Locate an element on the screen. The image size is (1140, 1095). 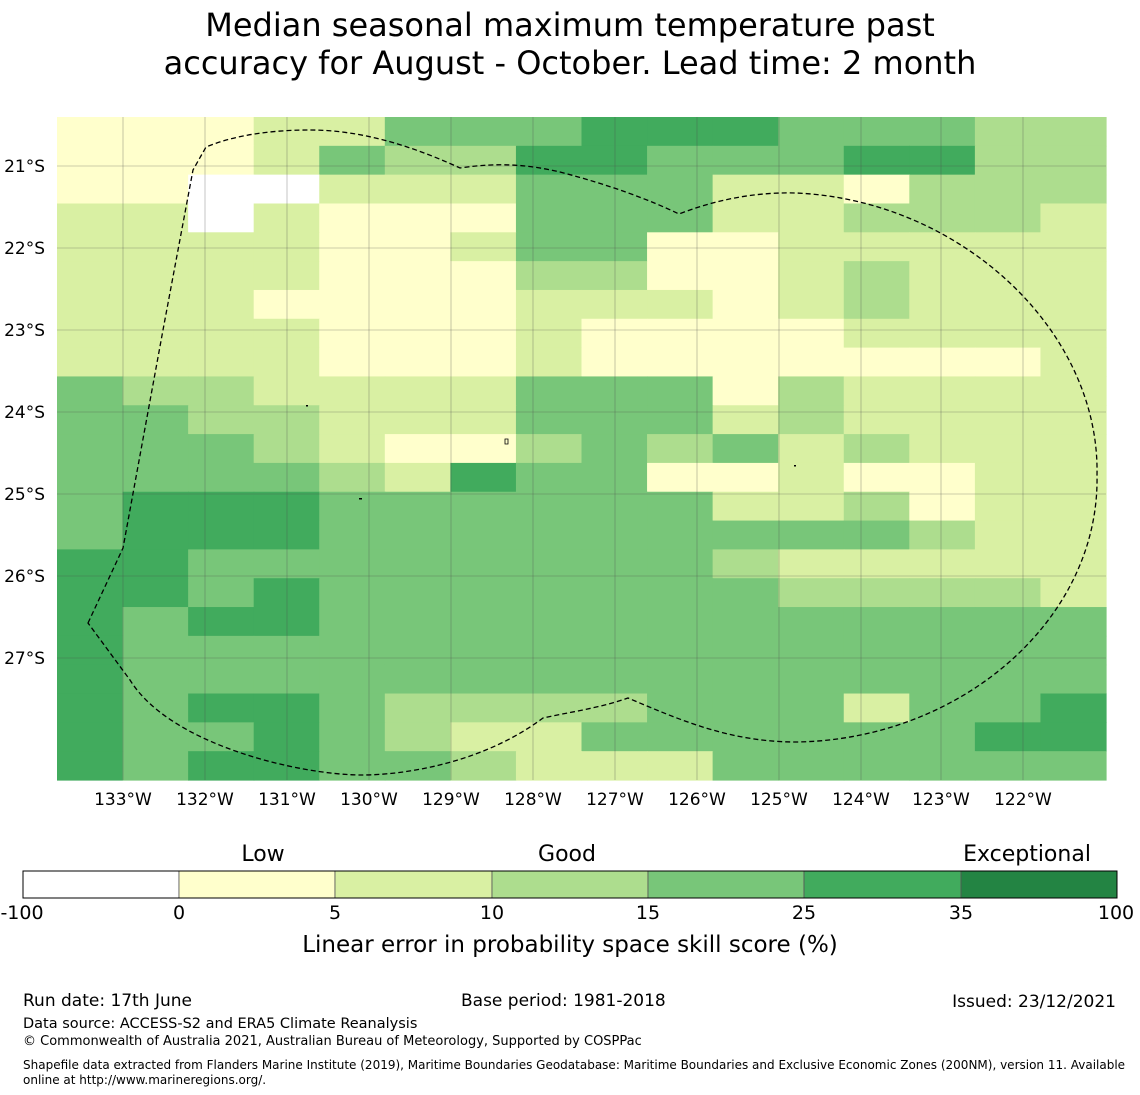
colorbar-tick: 35 is located at coordinates (961, 913).